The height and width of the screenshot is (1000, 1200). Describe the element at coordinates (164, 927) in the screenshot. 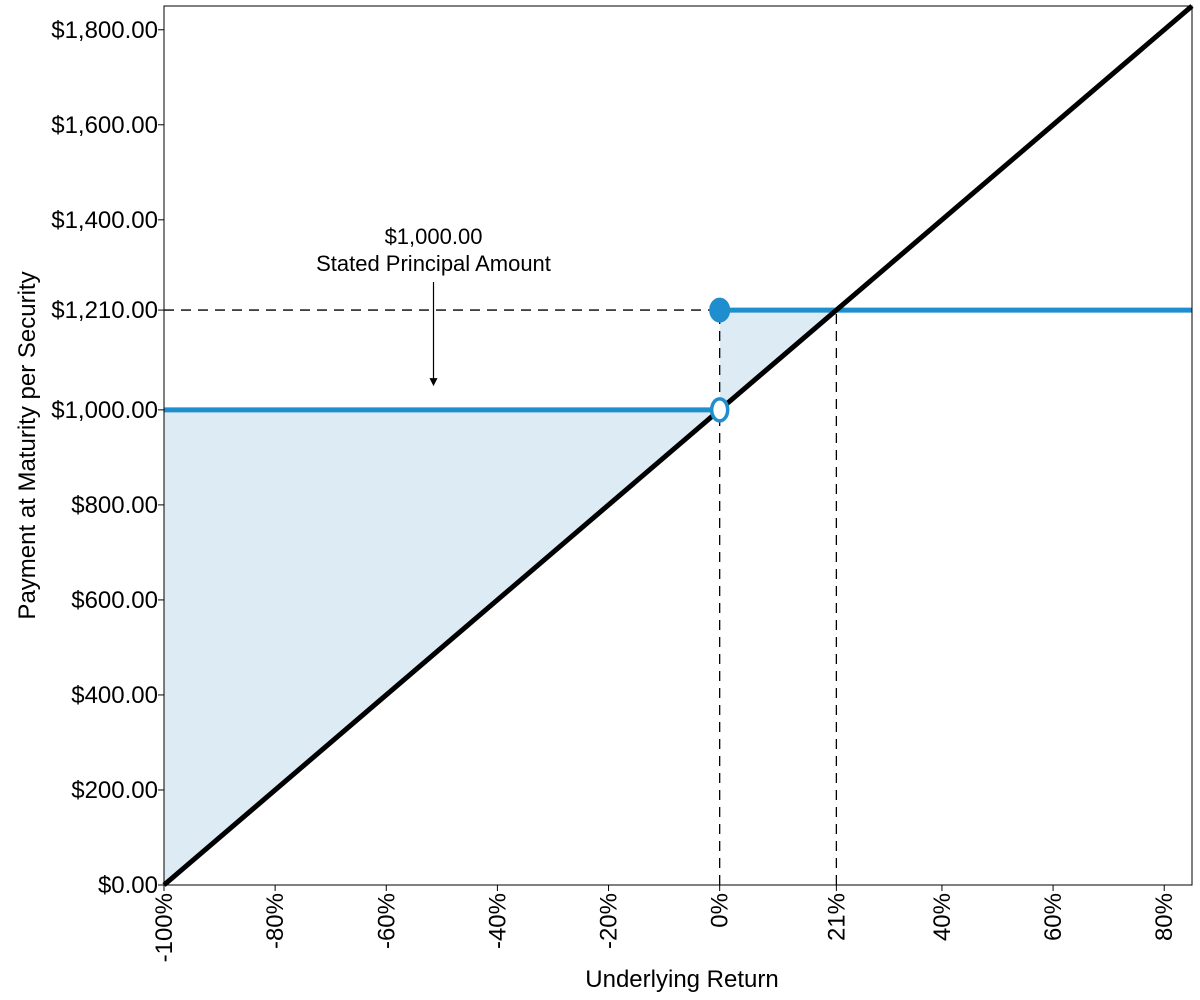

I see `x-tick-label: -100%` at that location.